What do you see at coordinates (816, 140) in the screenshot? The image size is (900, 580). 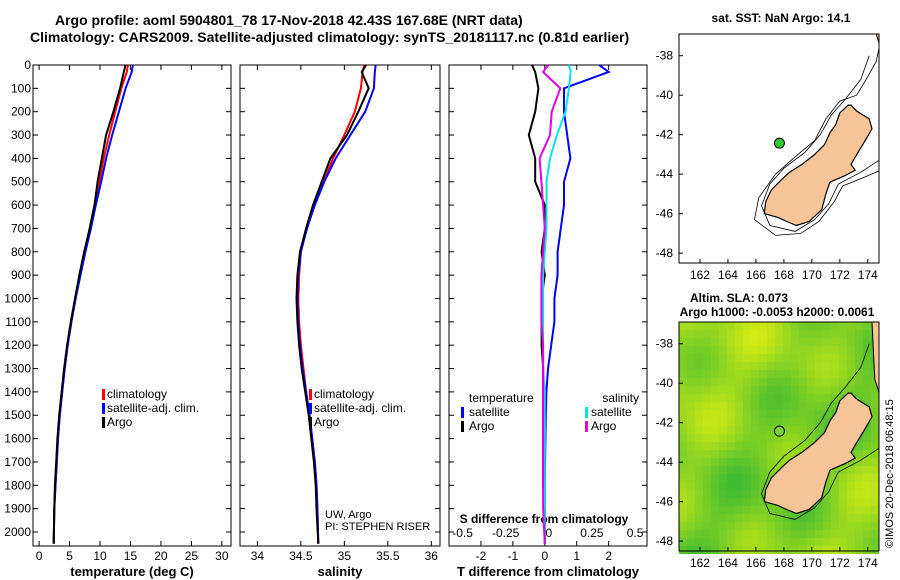 I see `isobath-outer` at bounding box center [816, 140].